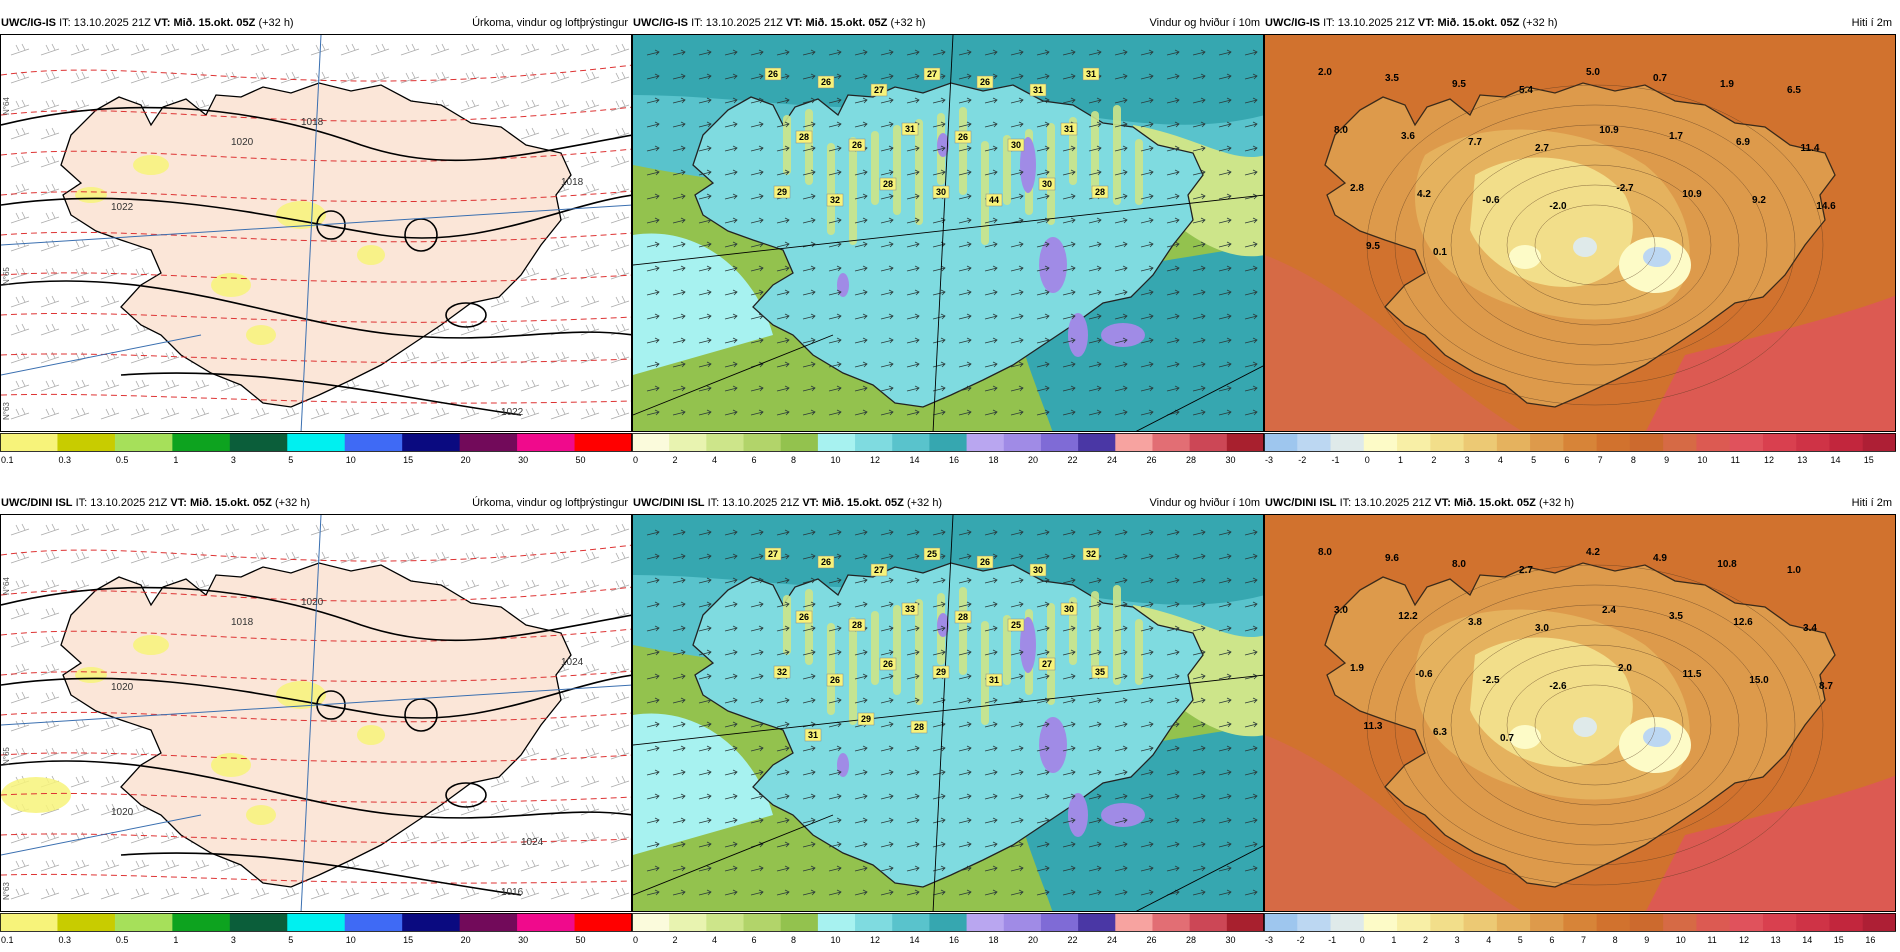 The height and width of the screenshot is (952, 1900). What do you see at coordinates (1625, 188) in the screenshot?
I see `temp-value: -2.7` at bounding box center [1625, 188].